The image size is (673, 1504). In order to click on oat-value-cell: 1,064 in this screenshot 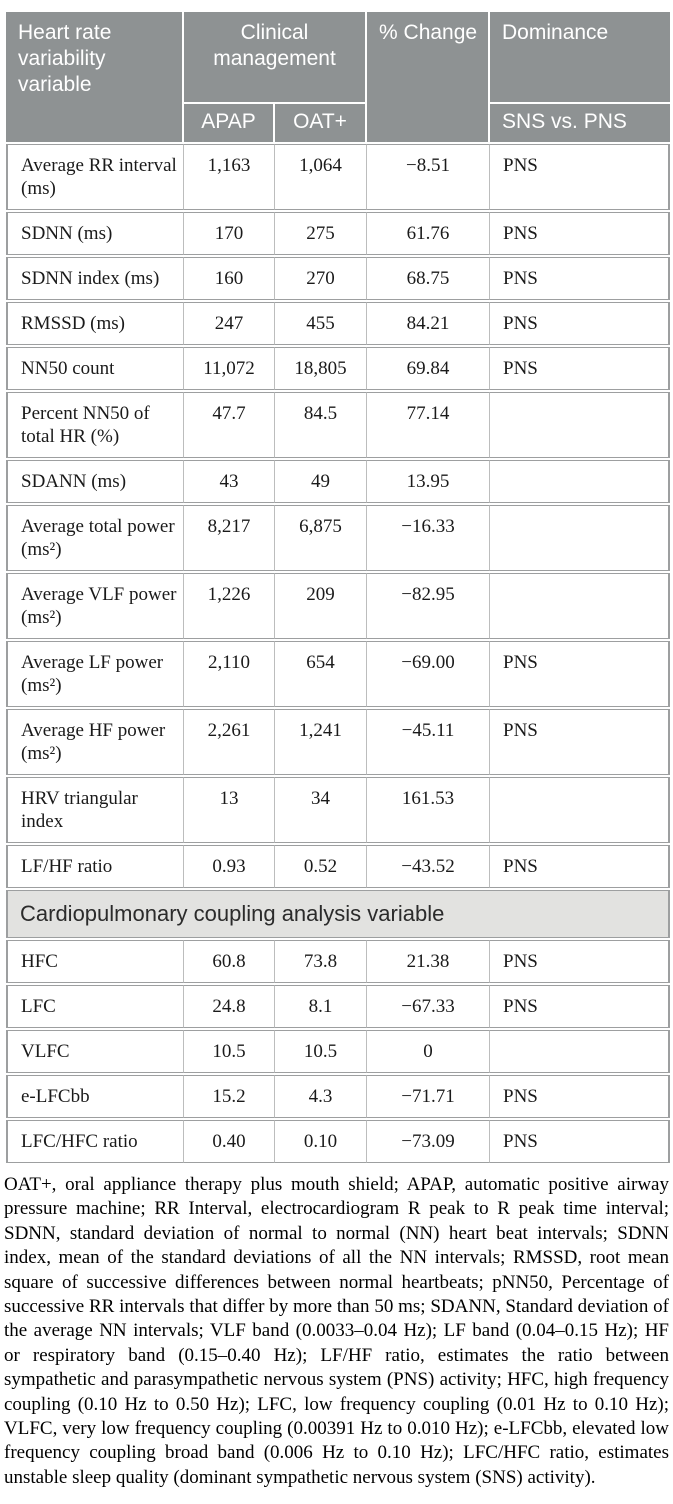, I will do `click(321, 177)`.